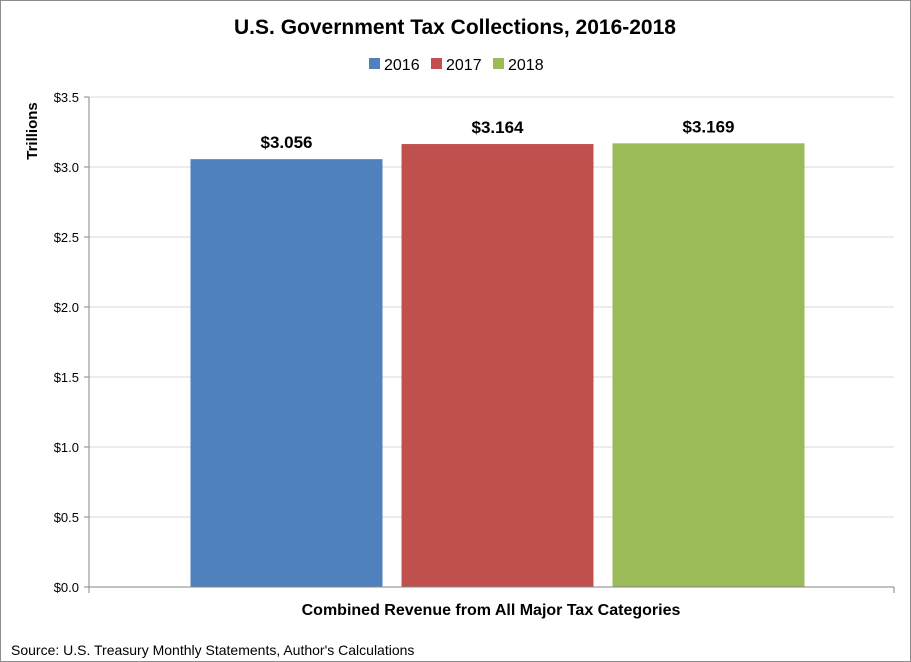 This screenshot has height=662, width=911. What do you see at coordinates (464, 65) in the screenshot?
I see `legend-label-2017: 2017` at bounding box center [464, 65].